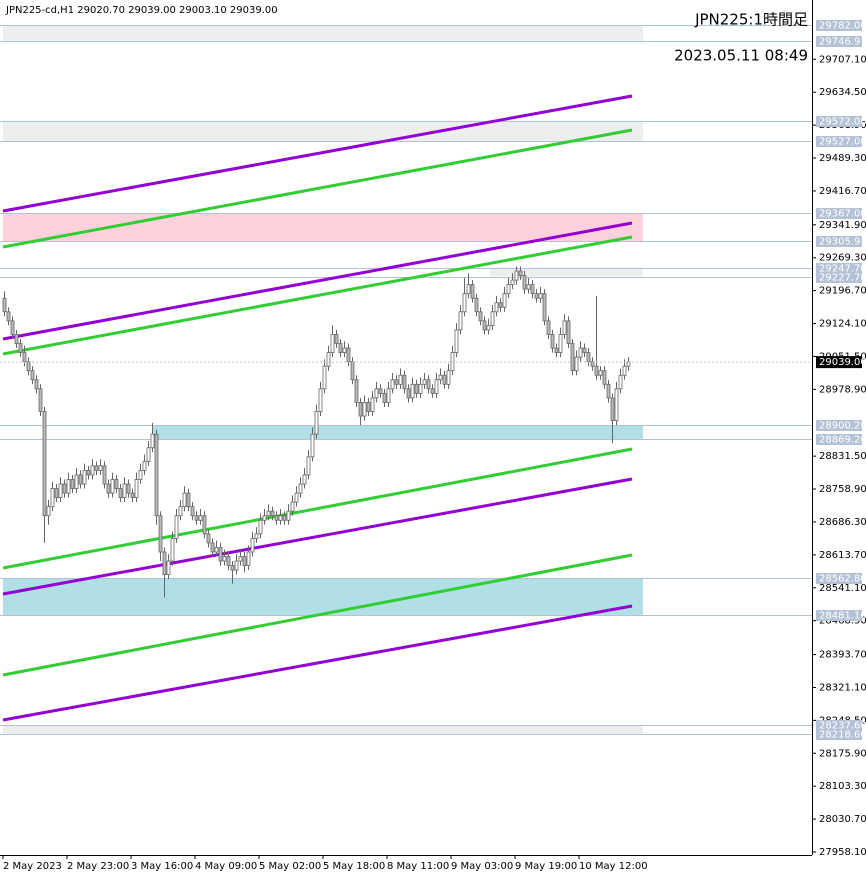 The height and width of the screenshot is (876, 866). What do you see at coordinates (842, 291) in the screenshot?
I see `y-tick-label: 29196.70` at bounding box center [842, 291].